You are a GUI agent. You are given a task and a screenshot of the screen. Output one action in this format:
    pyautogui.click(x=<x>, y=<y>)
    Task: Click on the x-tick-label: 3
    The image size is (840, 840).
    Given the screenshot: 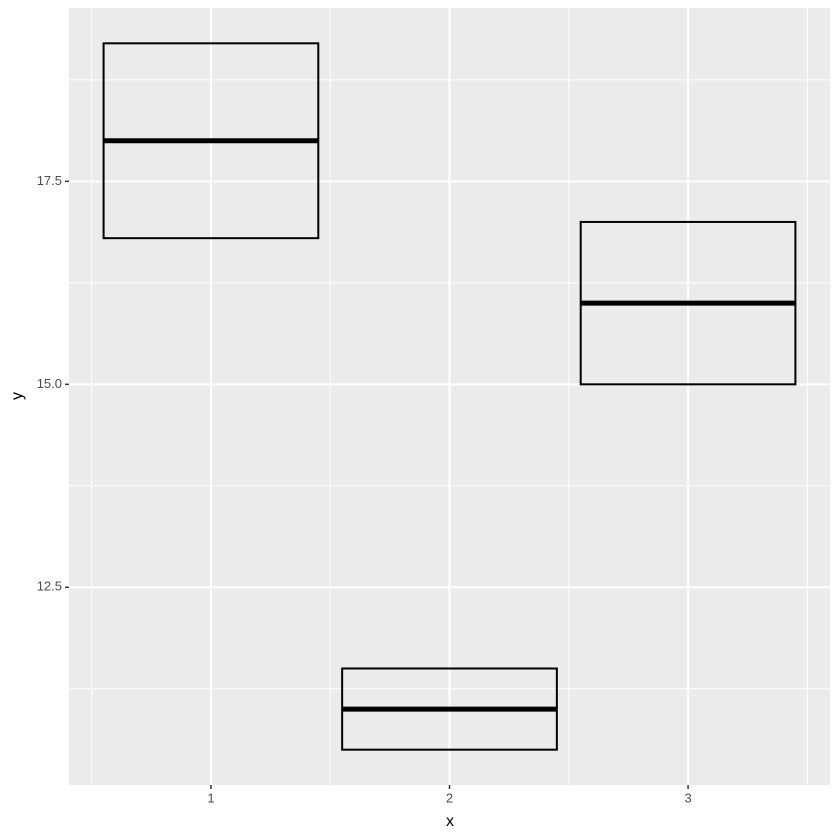 What is the action you would take?
    pyautogui.click(x=687, y=797)
    